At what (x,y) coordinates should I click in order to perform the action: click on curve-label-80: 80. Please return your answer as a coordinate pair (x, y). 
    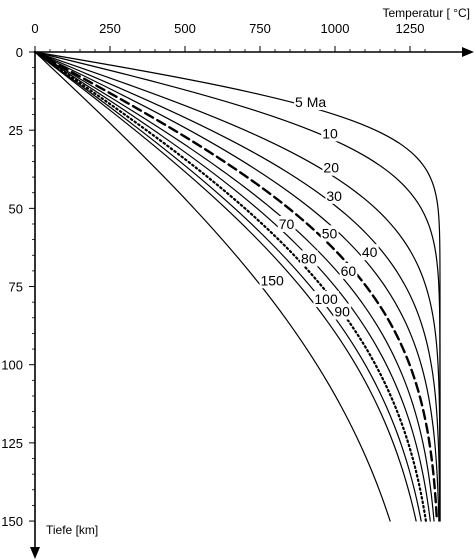
    Looking at the image, I should click on (309, 258).